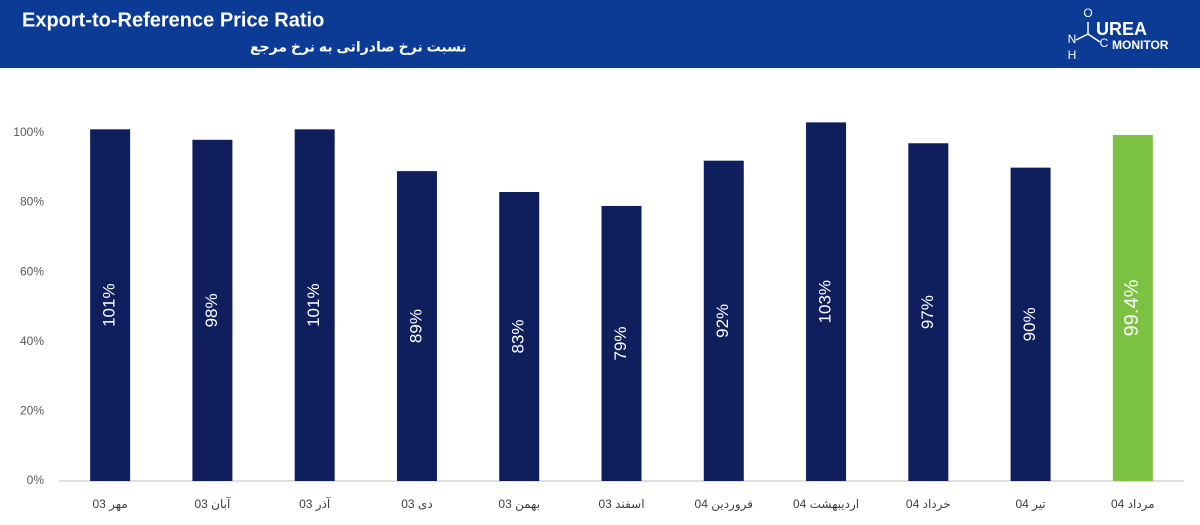 This screenshot has height=525, width=1200. I want to click on y-tick-label: 80%, so click(32, 202).